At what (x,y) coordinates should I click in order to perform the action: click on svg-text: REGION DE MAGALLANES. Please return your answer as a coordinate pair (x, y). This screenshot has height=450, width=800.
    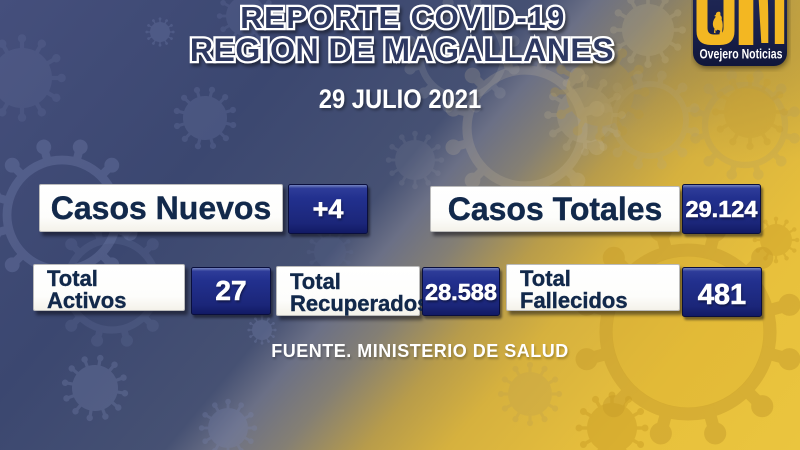
    Looking at the image, I should click on (402, 50).